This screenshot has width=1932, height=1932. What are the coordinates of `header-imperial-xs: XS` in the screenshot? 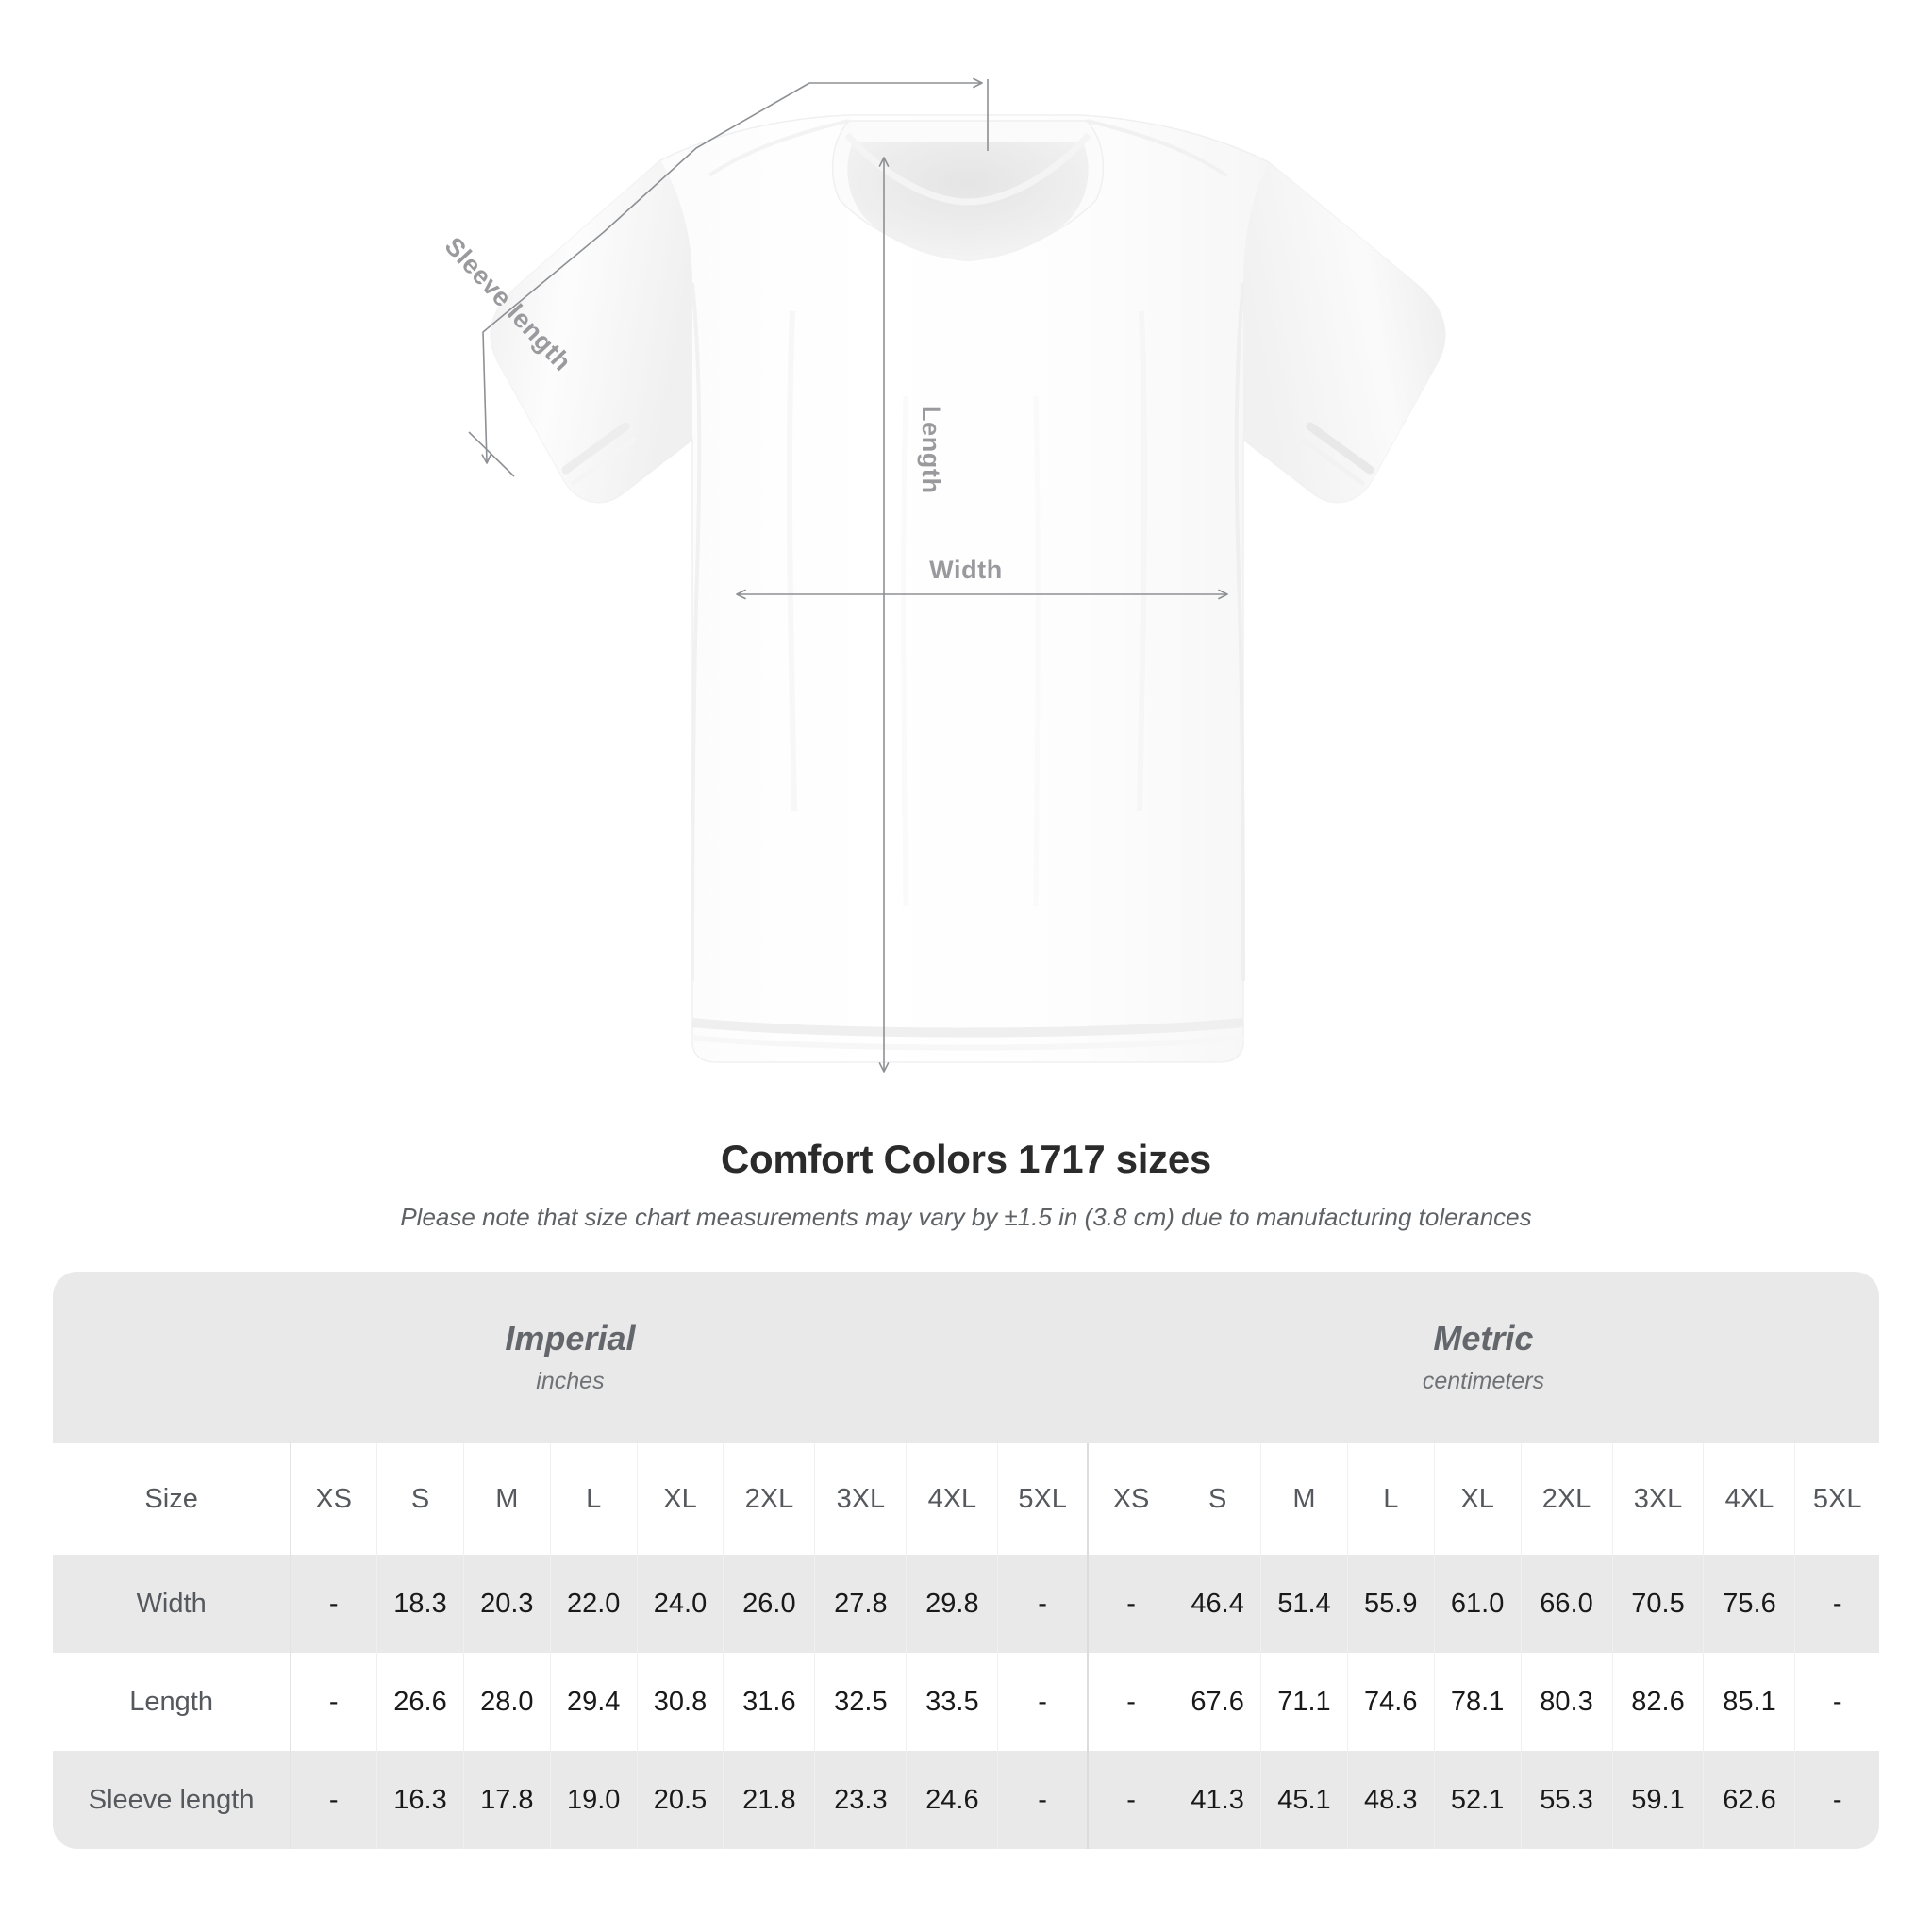 It's located at (334, 1499).